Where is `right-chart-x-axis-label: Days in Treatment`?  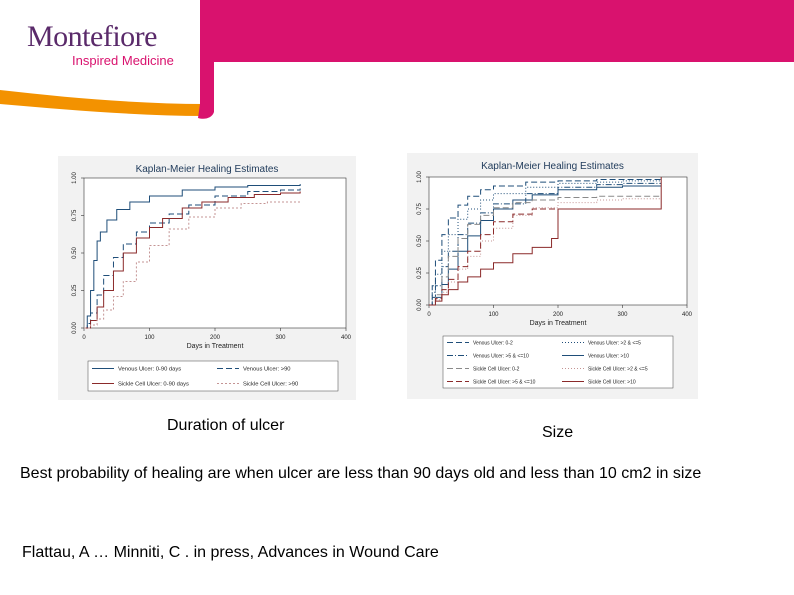
right-chart-x-axis-label: Days in Treatment is located at coordinates (558, 323).